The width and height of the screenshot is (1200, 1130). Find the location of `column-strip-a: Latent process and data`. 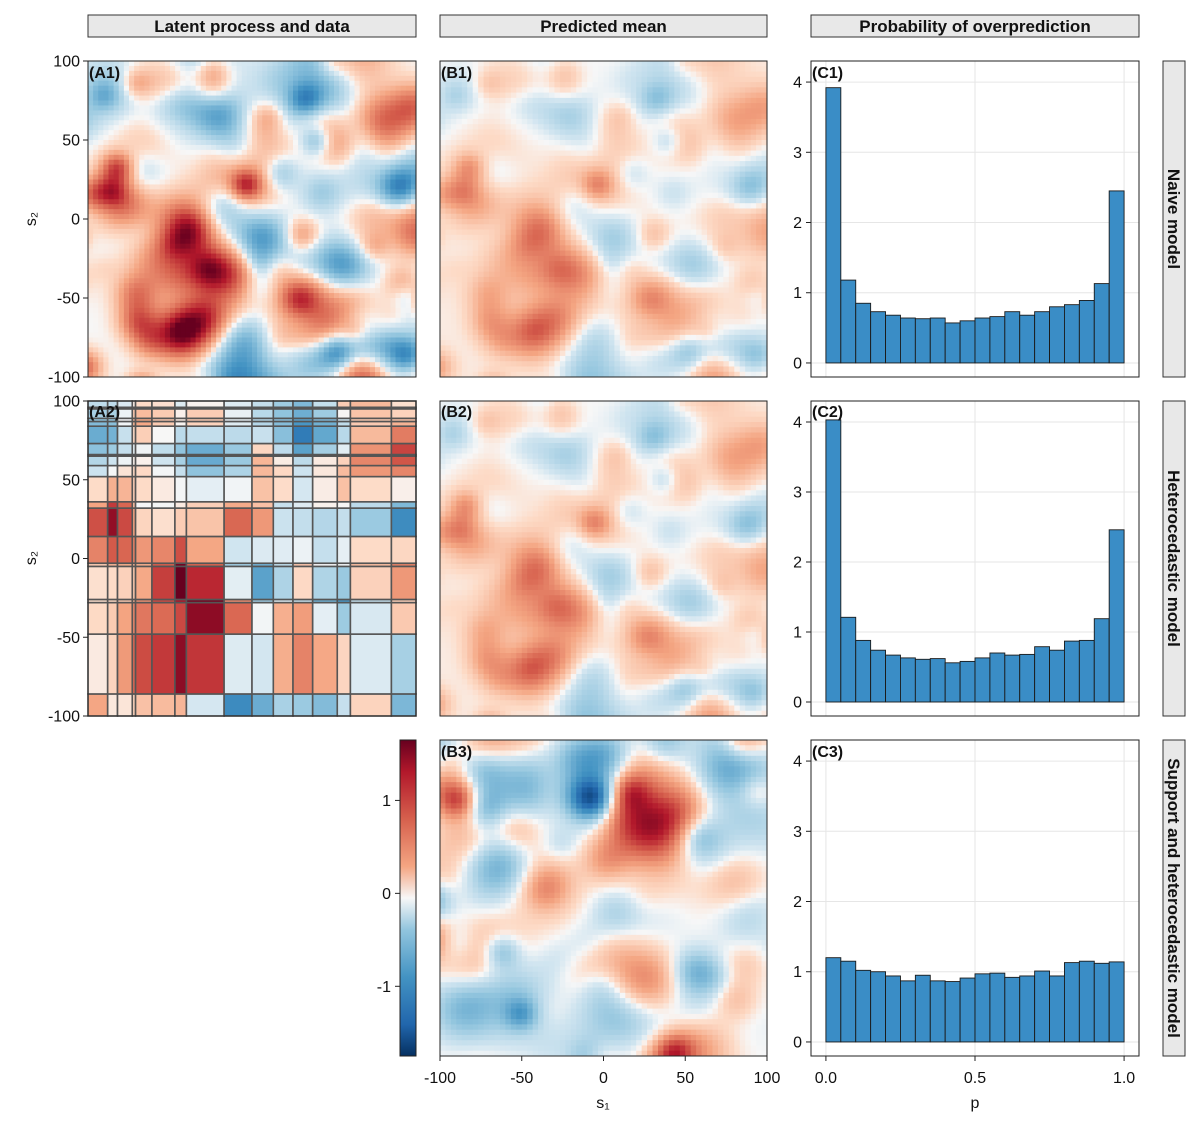

column-strip-a: Latent process and data is located at coordinates (252, 26).